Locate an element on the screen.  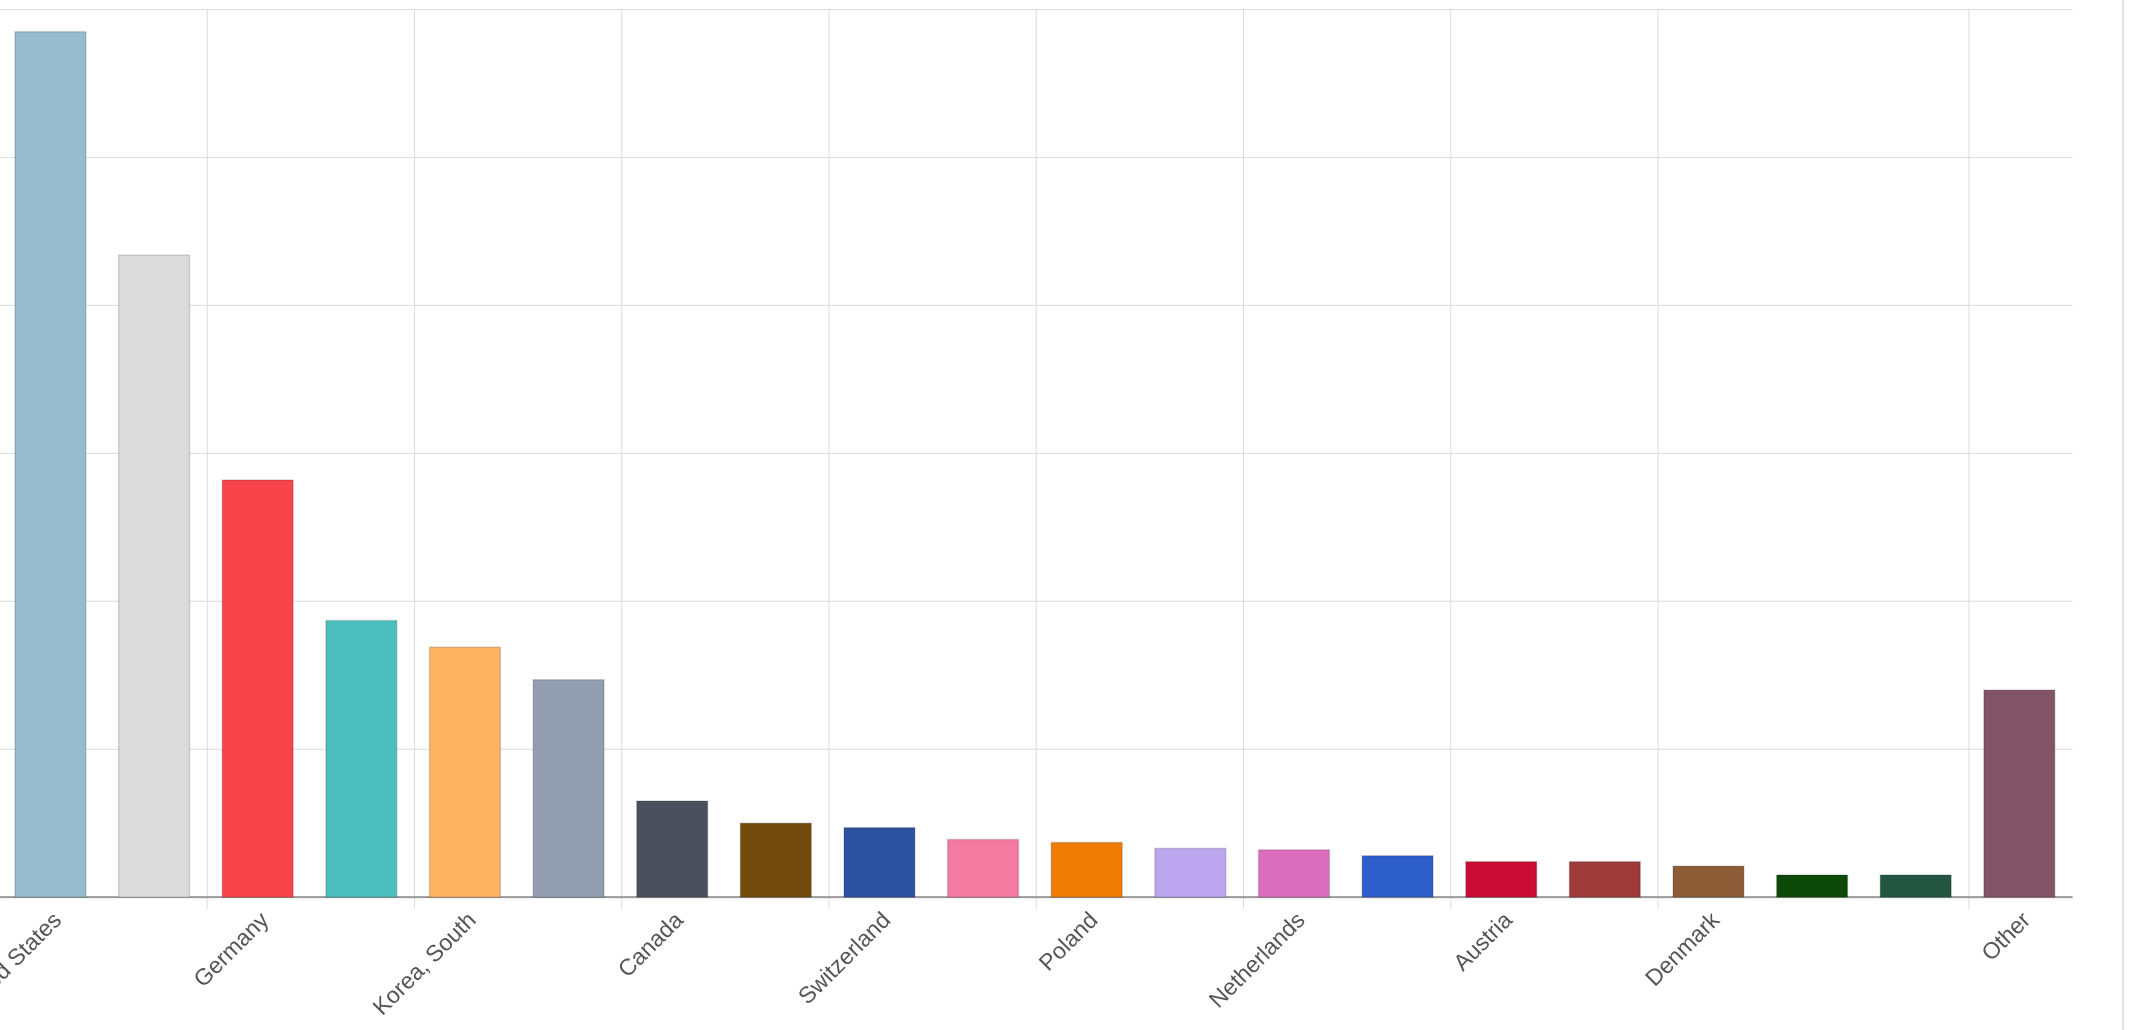
x-tick-label: Canada is located at coordinates (651, 944).